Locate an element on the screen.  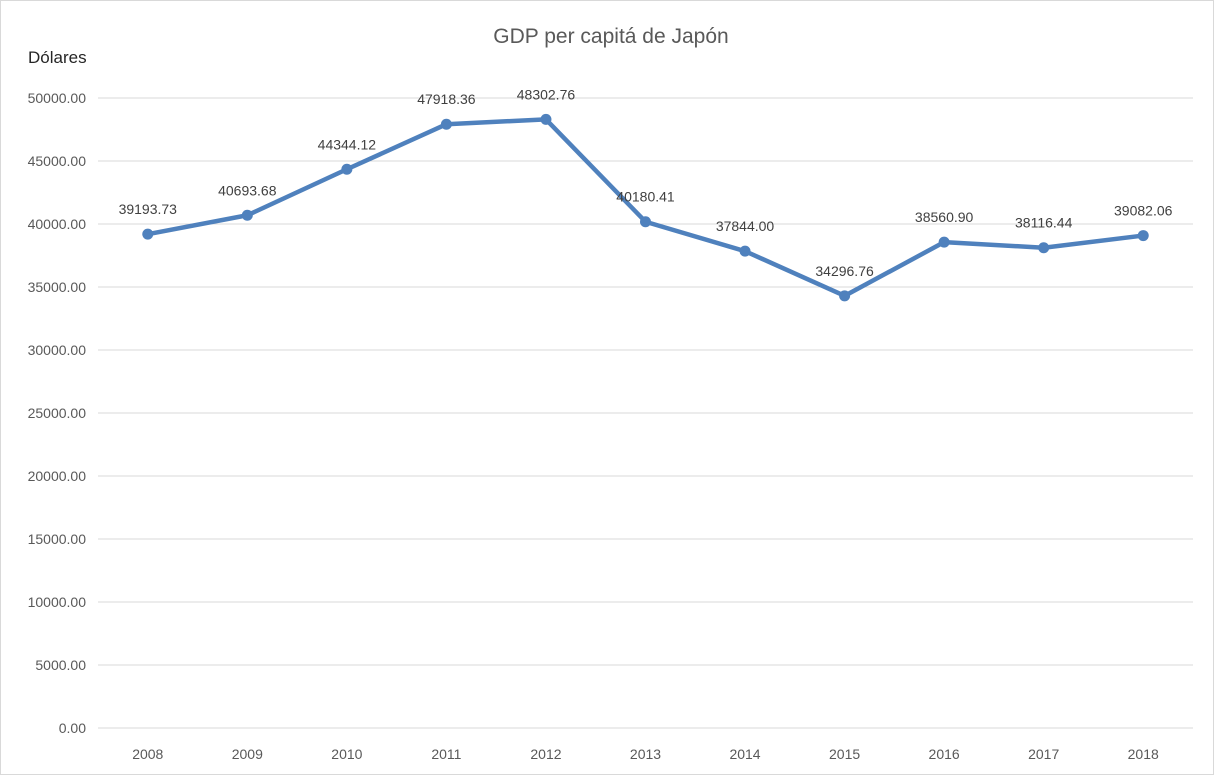
x-tick-label: 2017 is located at coordinates (1043, 754).